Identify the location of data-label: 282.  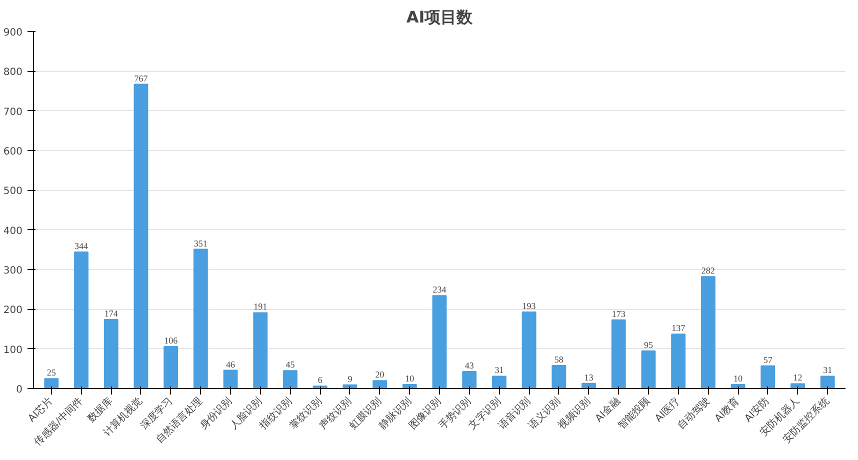
(708, 271).